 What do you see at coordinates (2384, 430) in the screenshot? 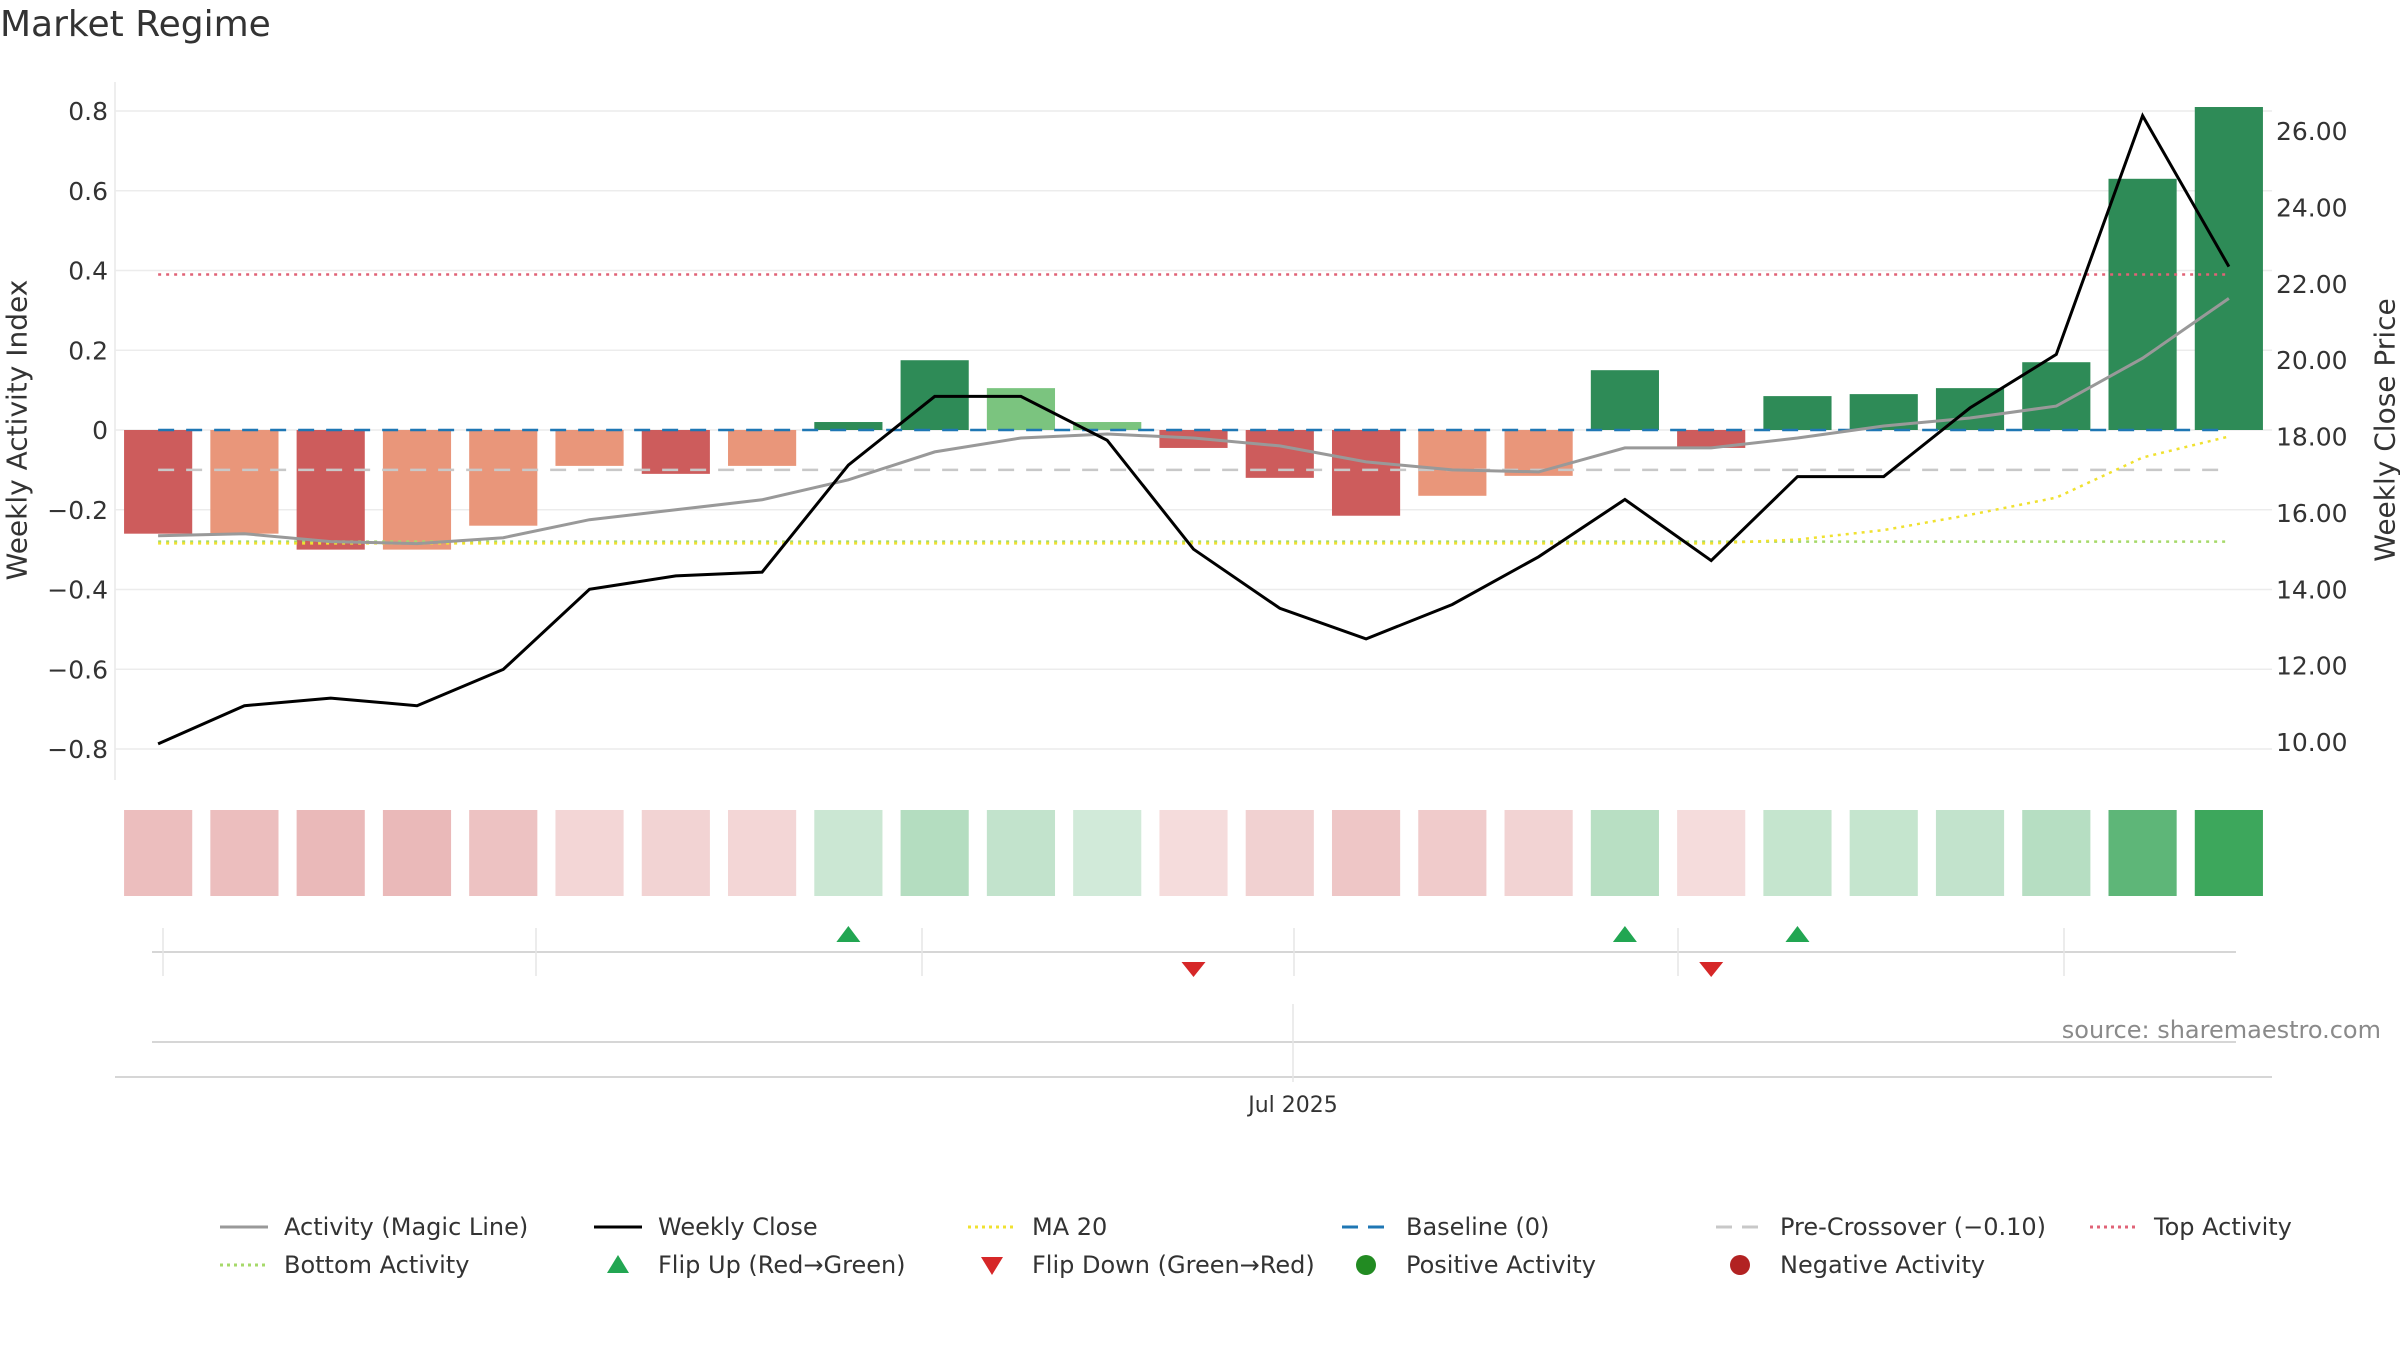
I see `right-axis-label: Weekly Close Price` at bounding box center [2384, 430].